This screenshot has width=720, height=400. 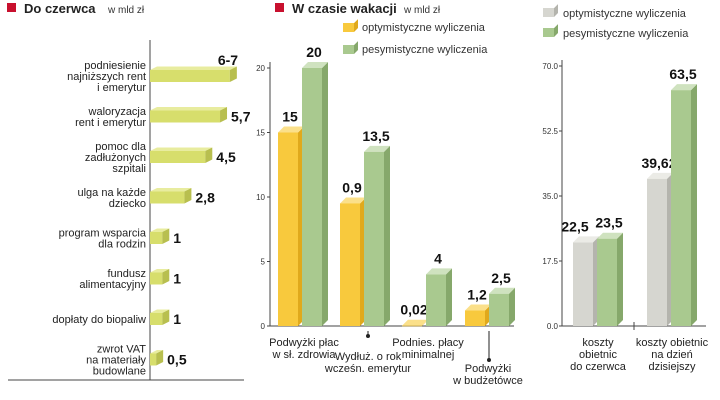 What do you see at coordinates (550, 261) in the screenshot?
I see `panel3-ytick-label-1: 17.5` at bounding box center [550, 261].